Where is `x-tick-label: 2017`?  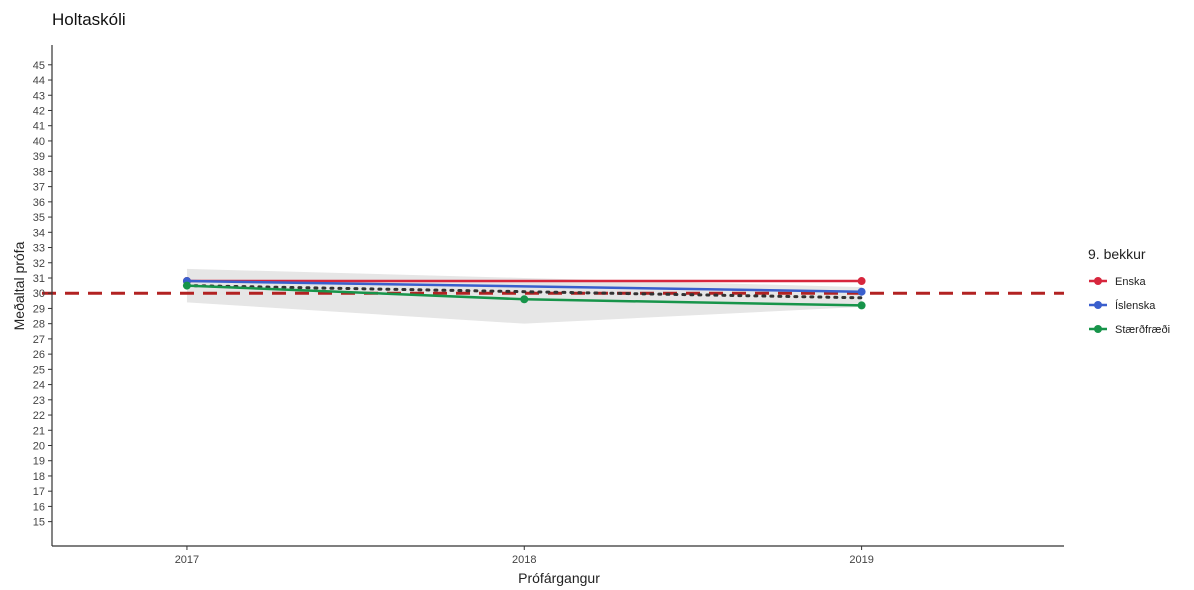
x-tick-label: 2017 is located at coordinates (187, 560).